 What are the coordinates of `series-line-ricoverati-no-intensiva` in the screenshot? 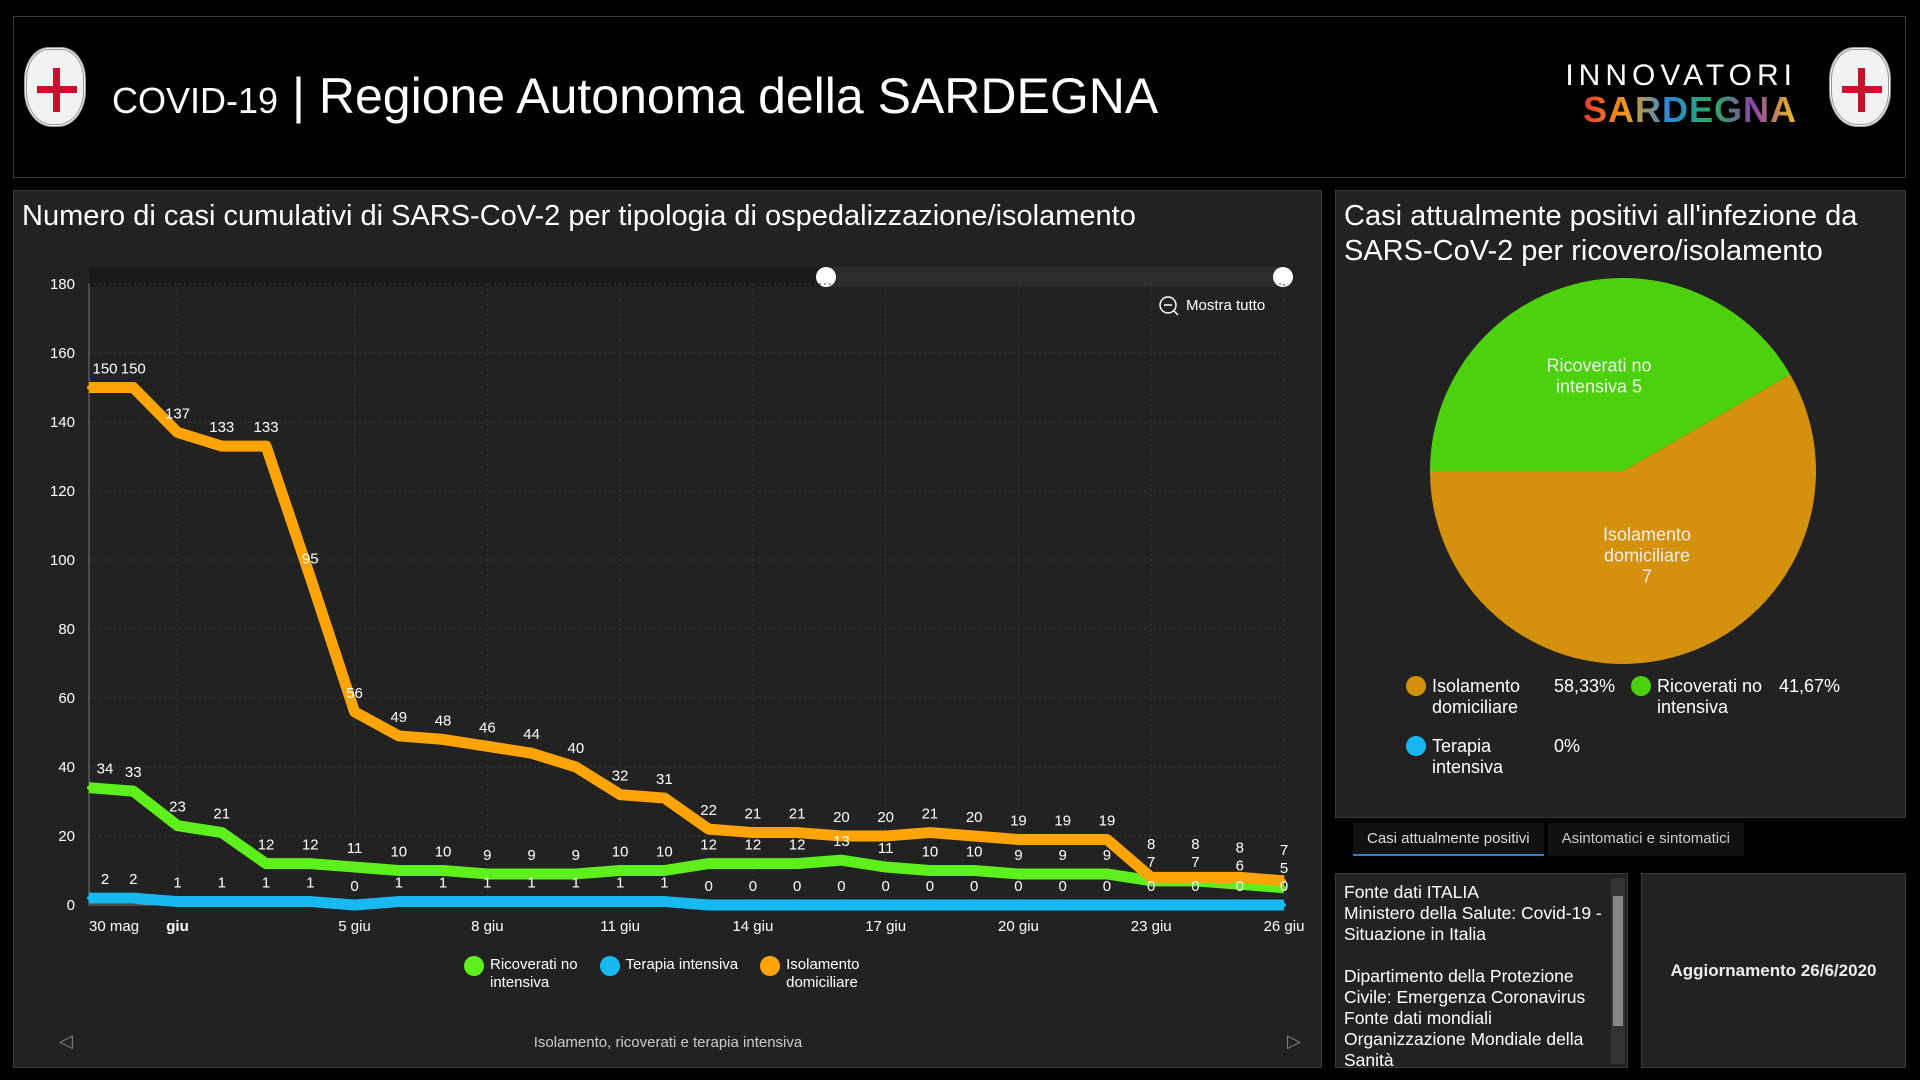 It's located at (686, 838).